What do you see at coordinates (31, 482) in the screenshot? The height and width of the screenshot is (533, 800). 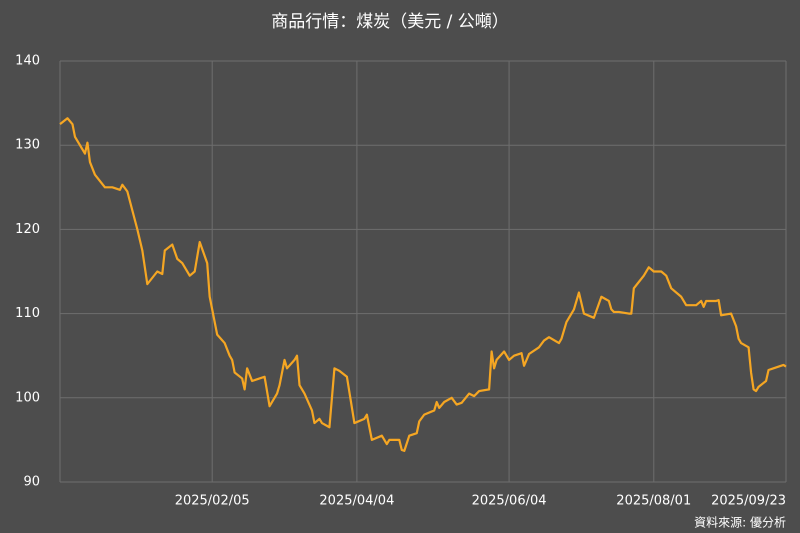 I see `y-tick-label: 90` at bounding box center [31, 482].